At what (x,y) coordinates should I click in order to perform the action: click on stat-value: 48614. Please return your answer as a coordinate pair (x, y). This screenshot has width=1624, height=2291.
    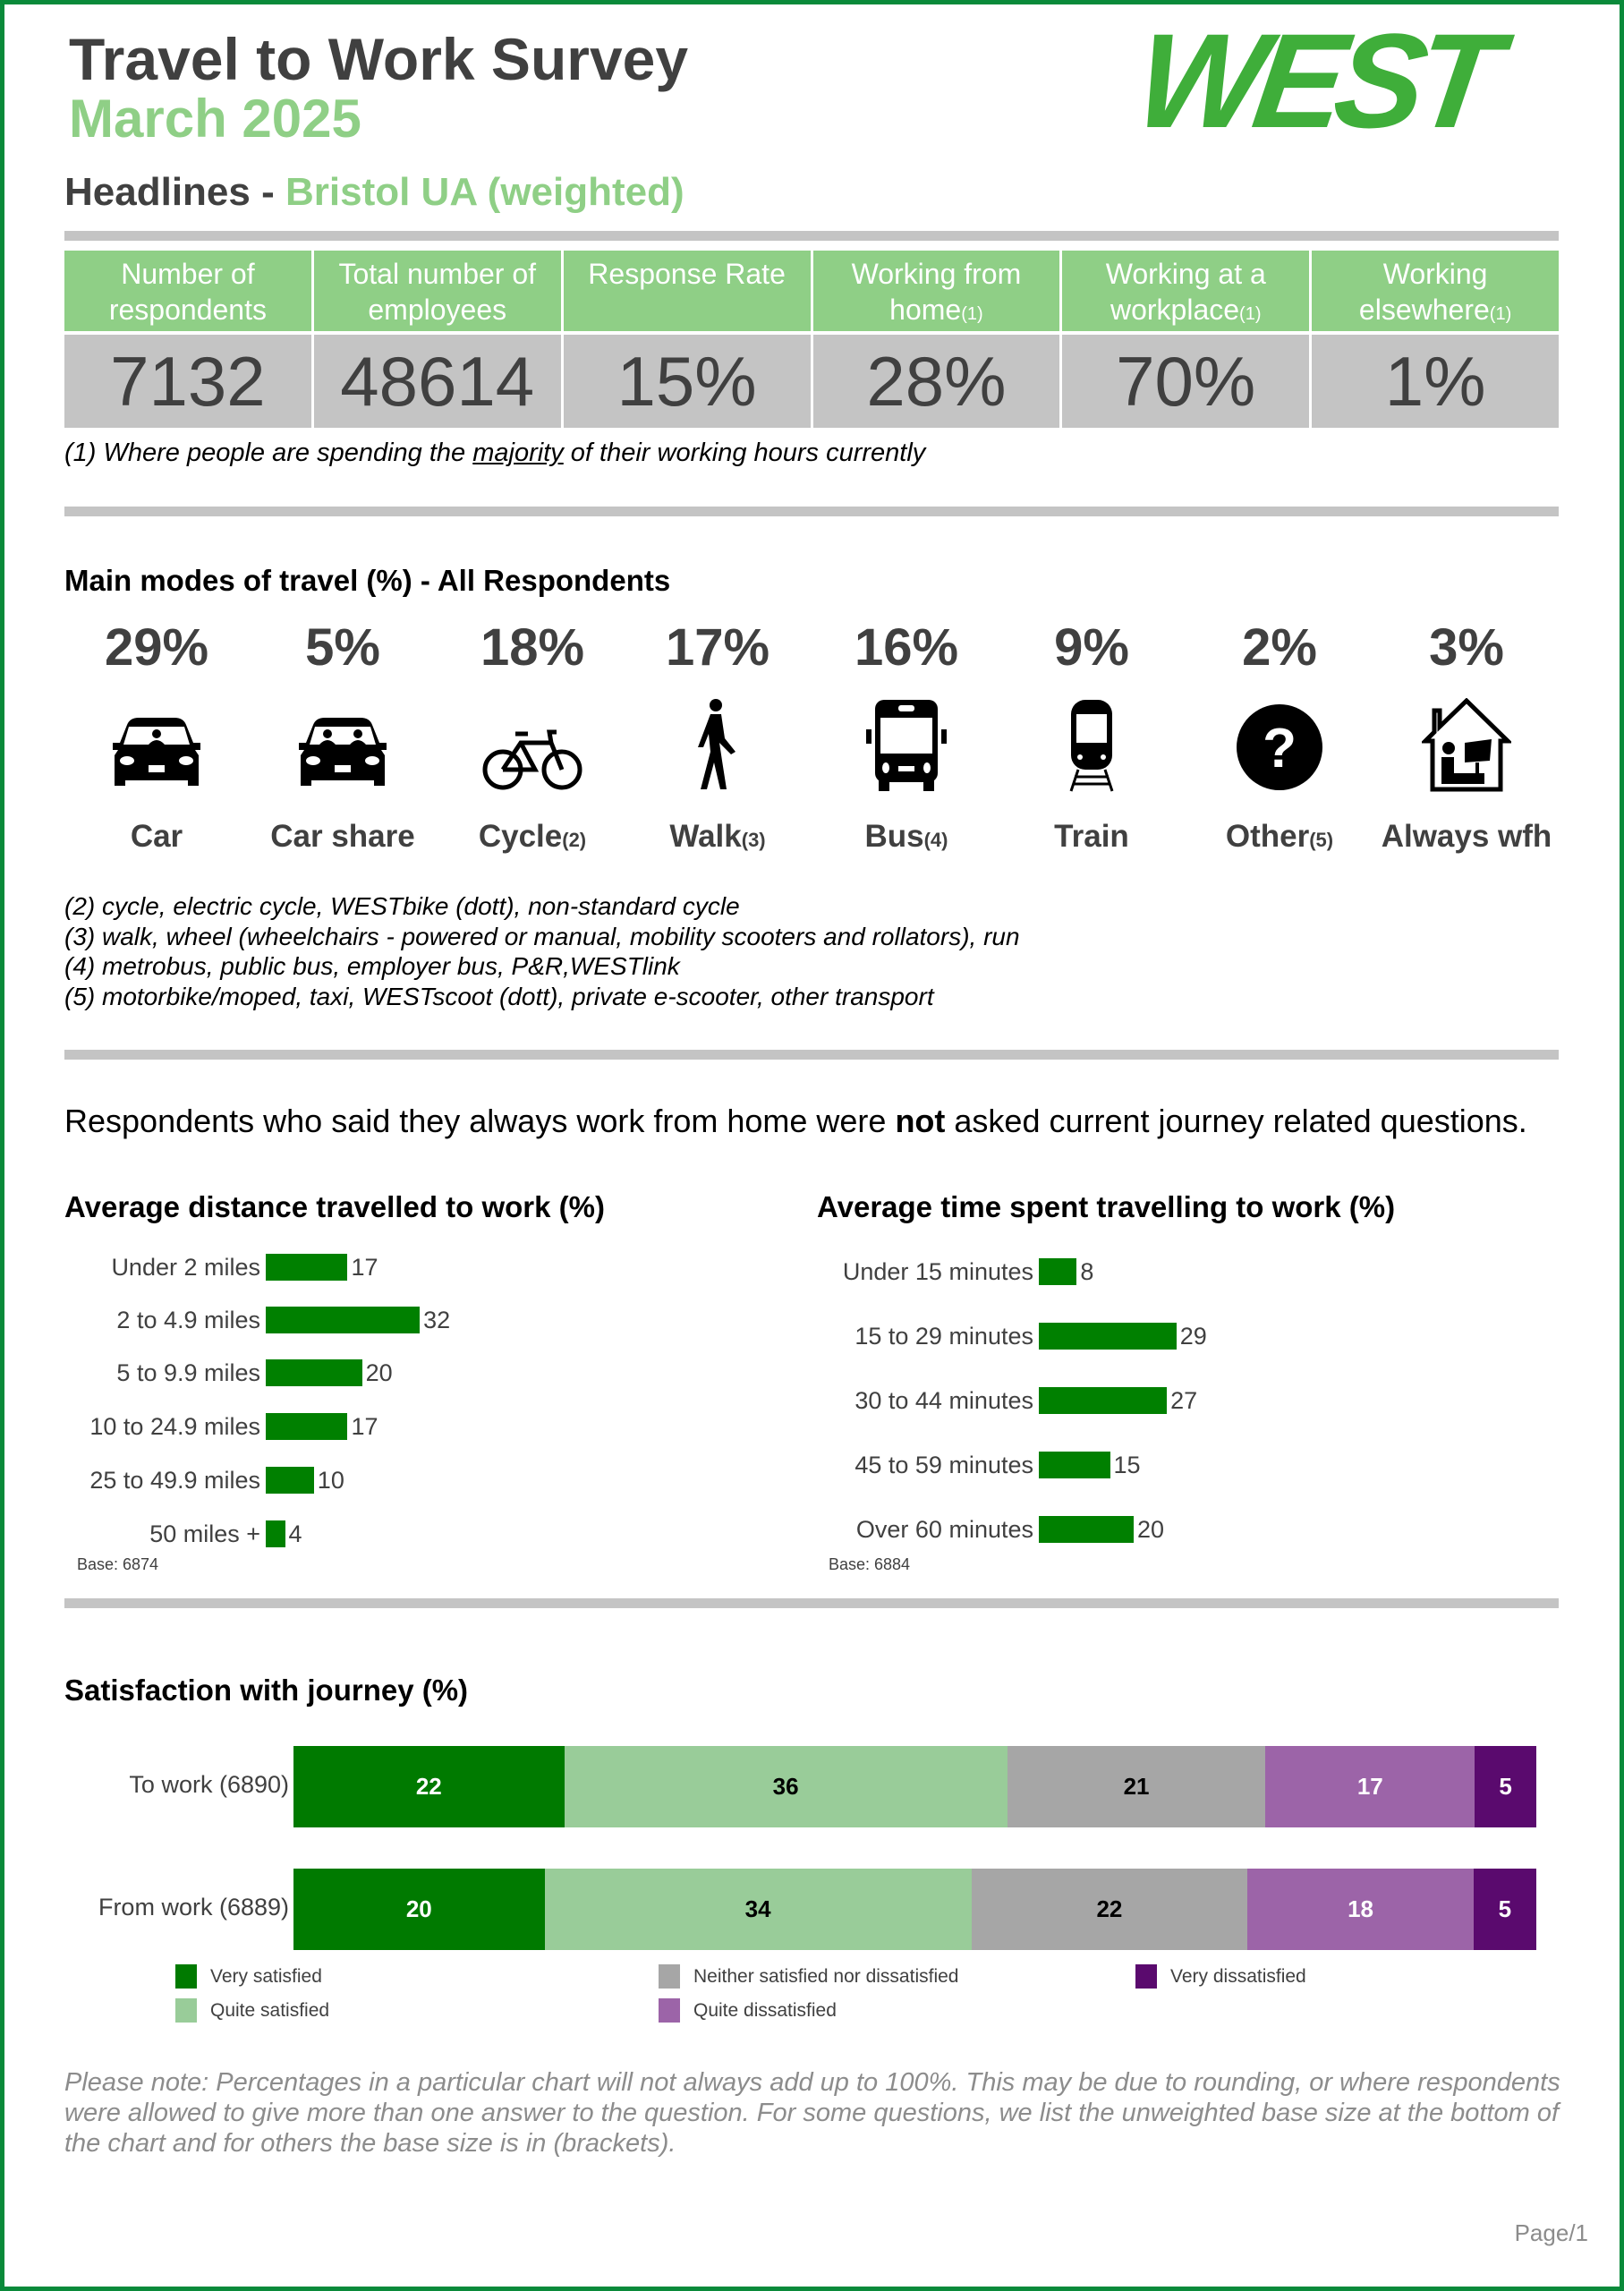
    Looking at the image, I should click on (437, 382).